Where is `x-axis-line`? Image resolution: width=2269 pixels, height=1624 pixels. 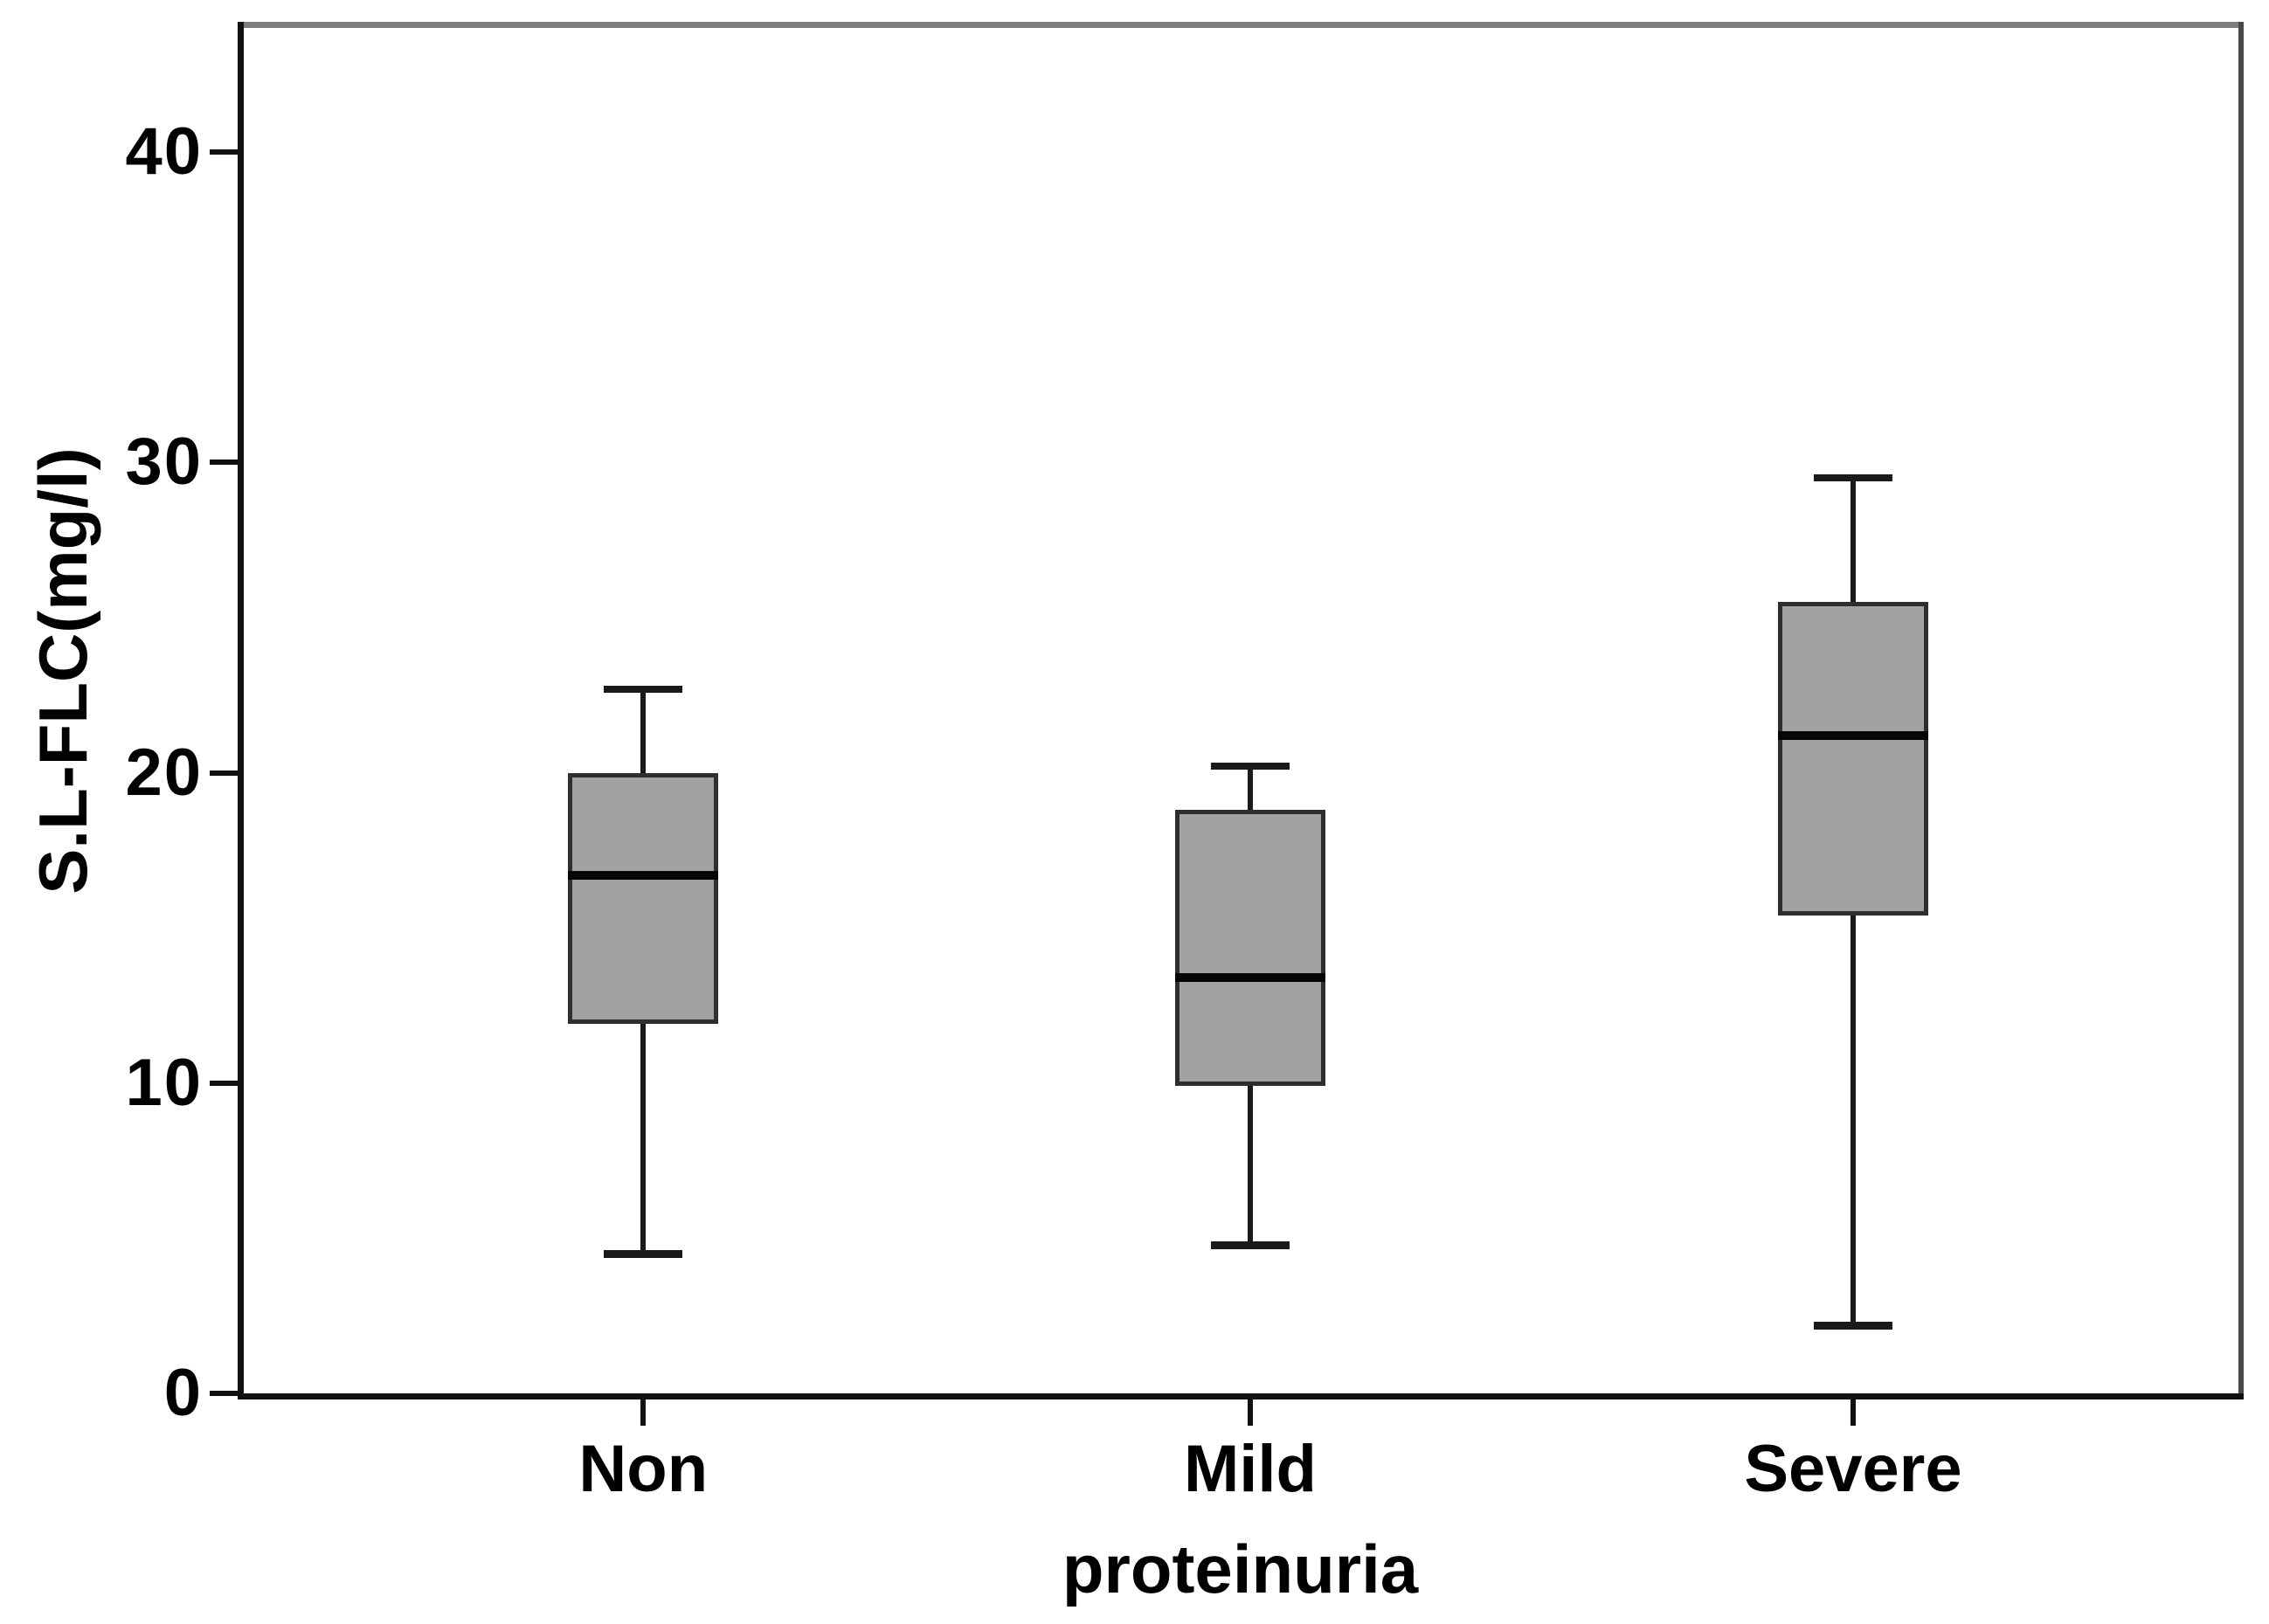 x-axis-line is located at coordinates (1241, 1396).